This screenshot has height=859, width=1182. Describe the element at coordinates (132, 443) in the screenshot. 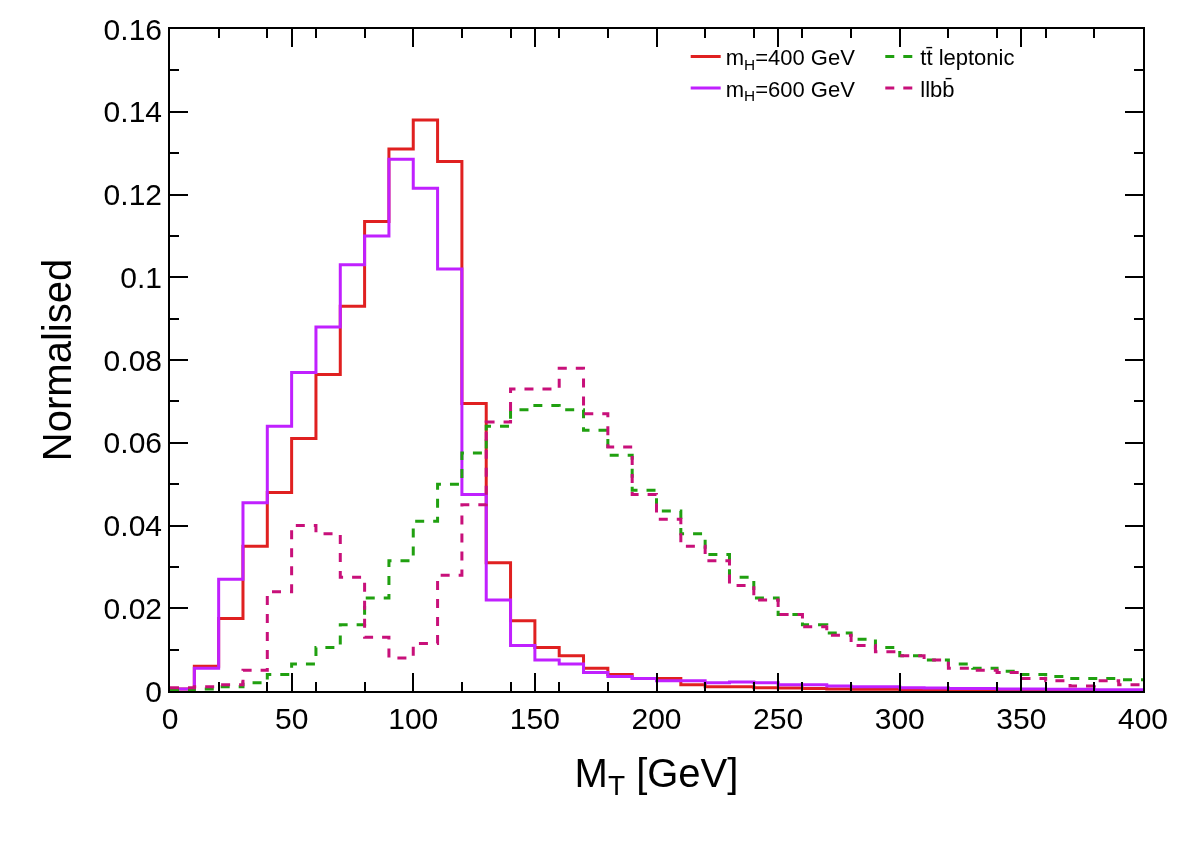

I see `y-tick-label: 0.06` at that location.